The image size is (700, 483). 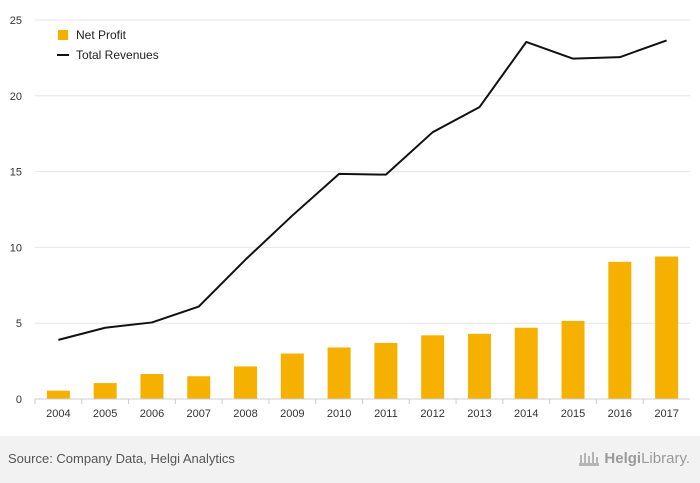 I want to click on x-tick-label: 2012, so click(x=432, y=414).